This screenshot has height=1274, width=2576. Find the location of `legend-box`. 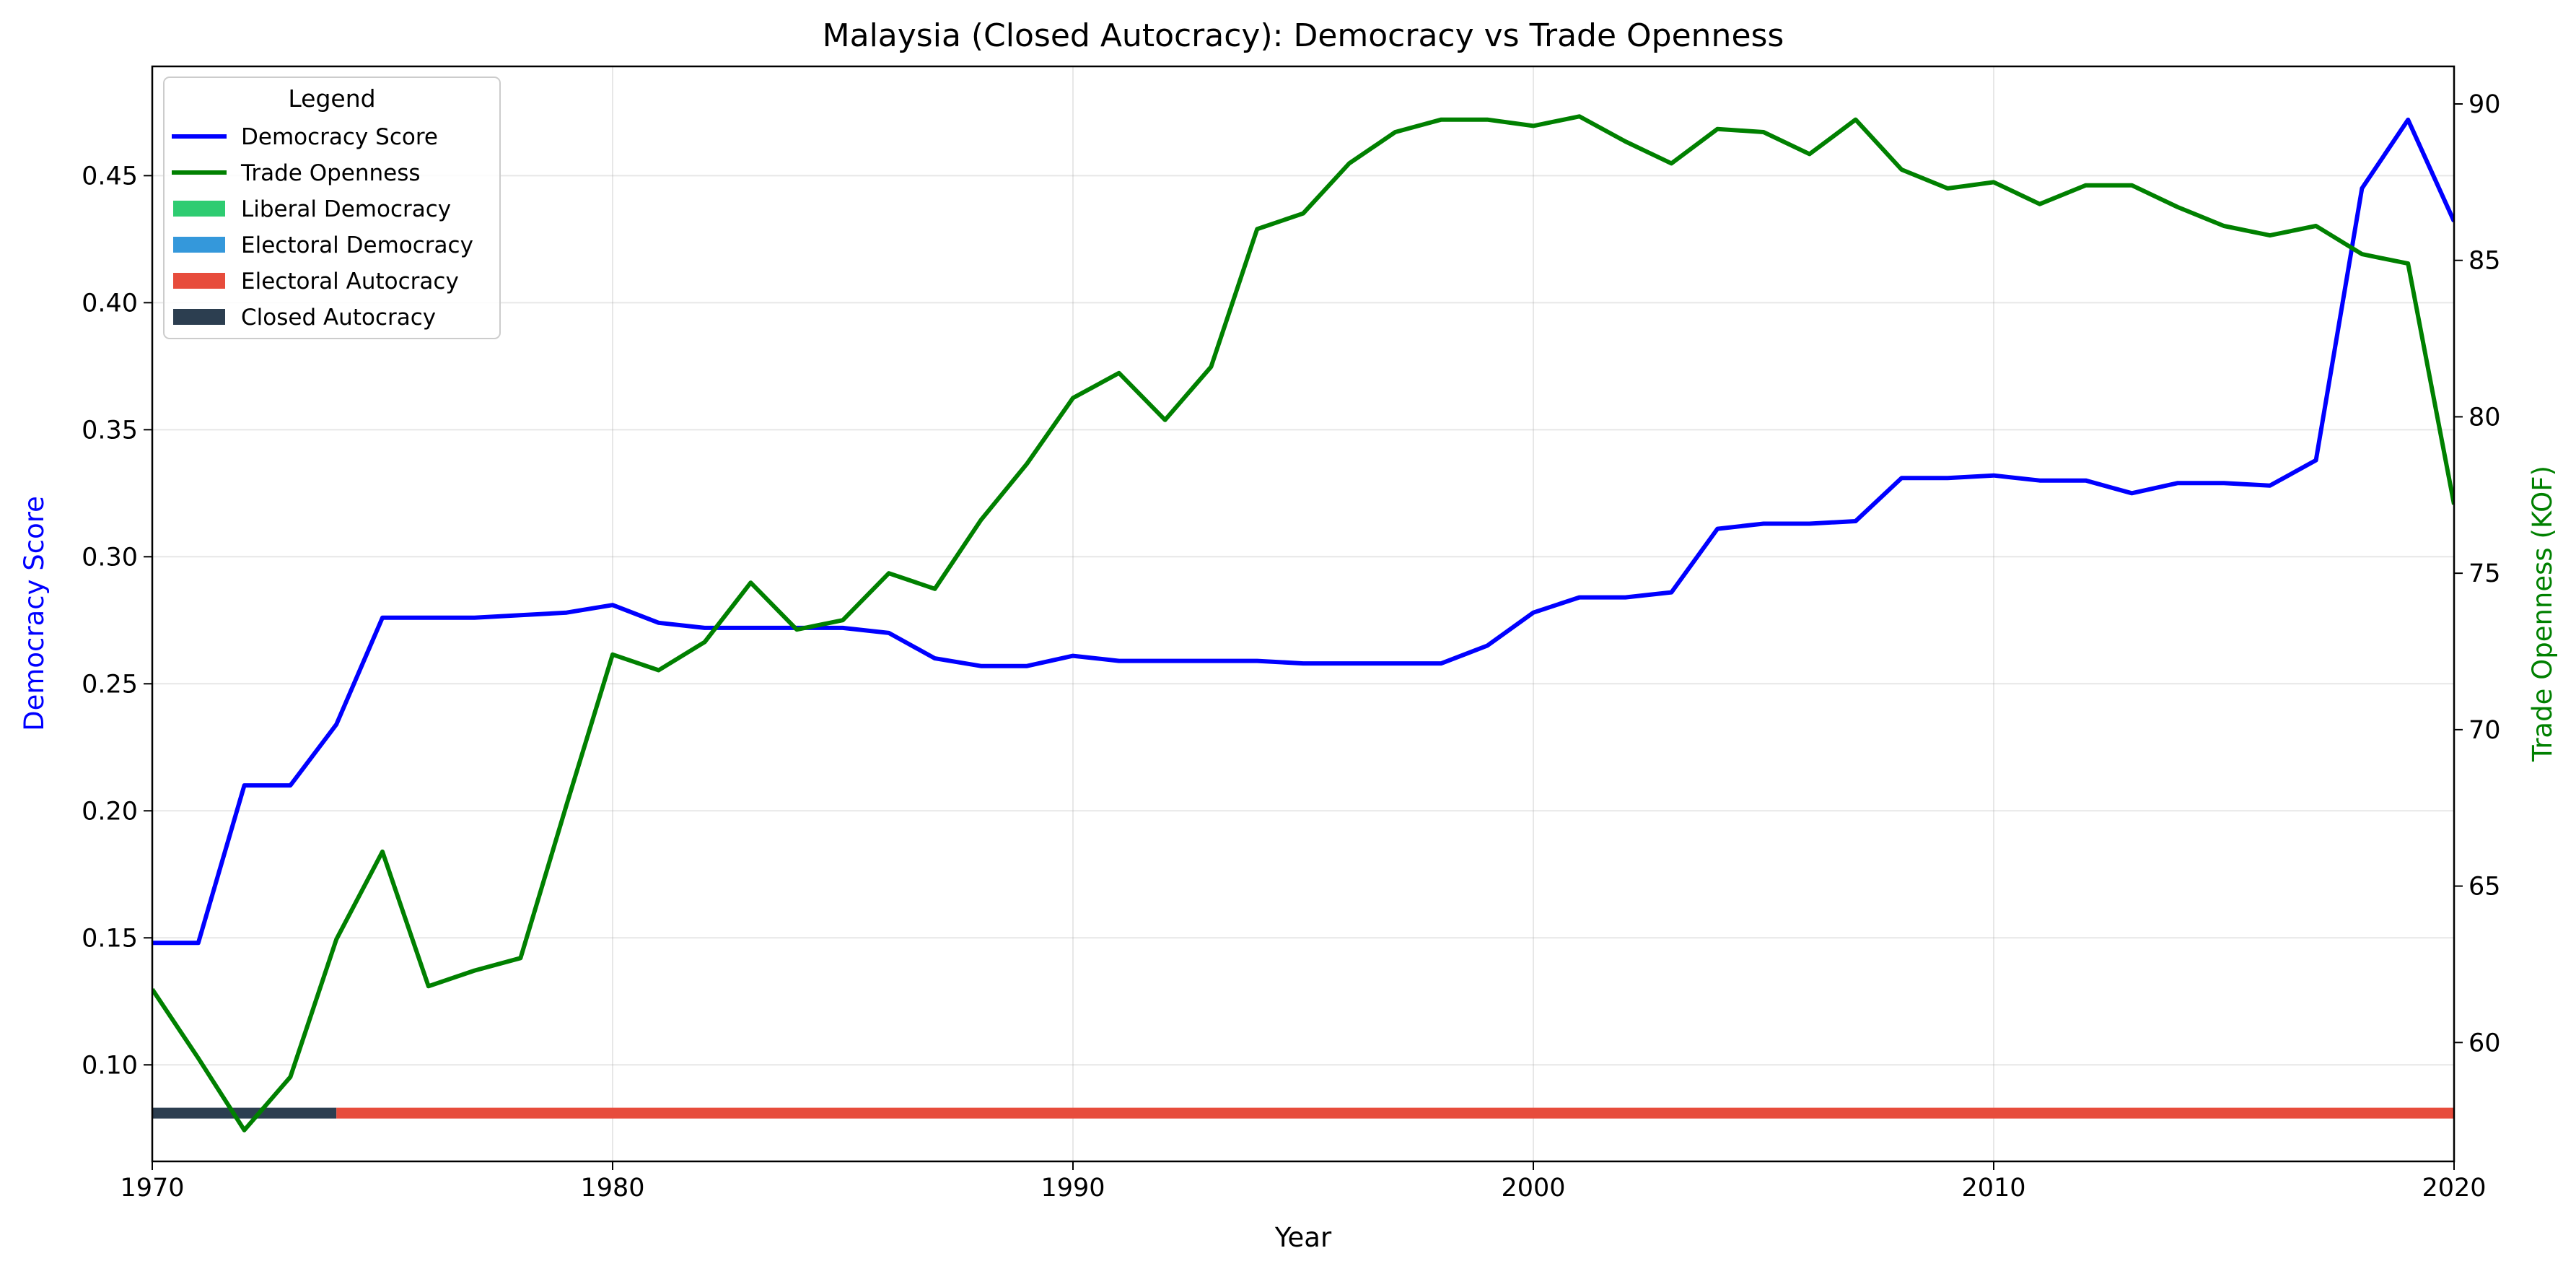

legend-box is located at coordinates (332, 208).